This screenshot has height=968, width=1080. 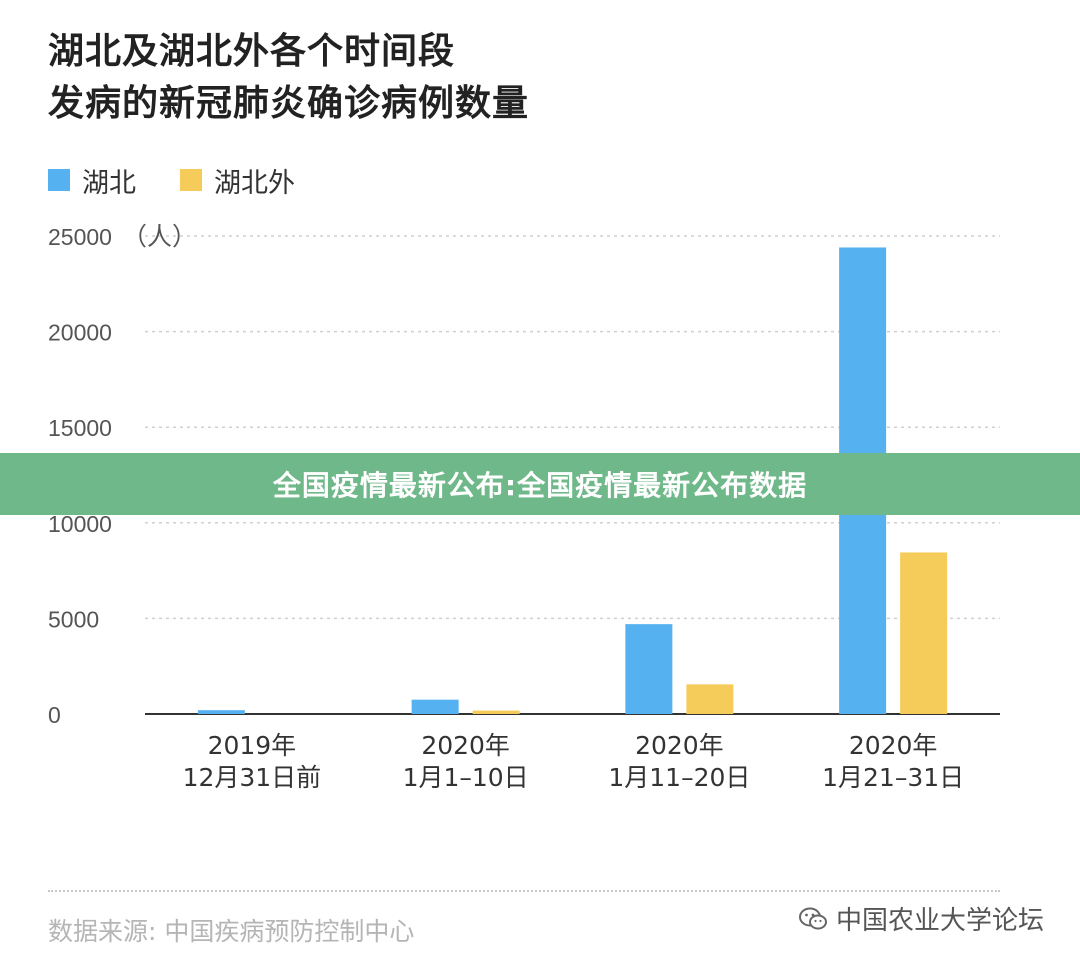 What do you see at coordinates (466, 777) in the screenshot?
I see `x-tick-label: 1月1–10日` at bounding box center [466, 777].